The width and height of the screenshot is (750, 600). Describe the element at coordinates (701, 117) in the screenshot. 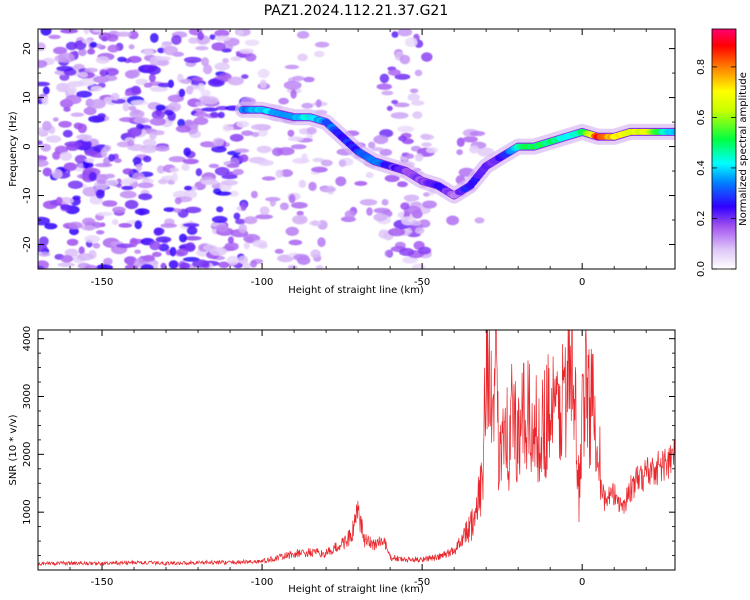

I see `colorbar-tick-label: 0.6` at that location.